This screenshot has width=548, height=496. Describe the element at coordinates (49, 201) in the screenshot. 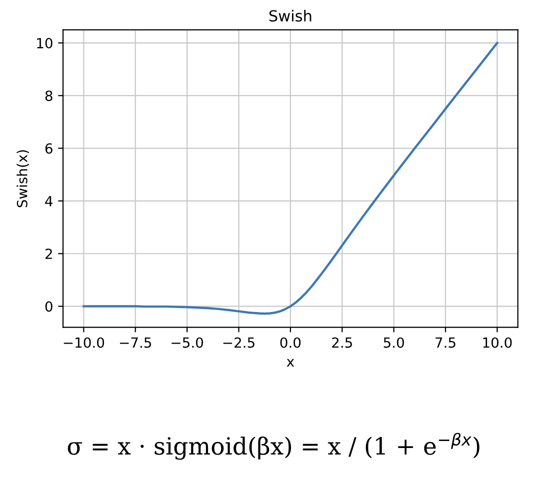

I see `y-tick-label: 4` at that location.